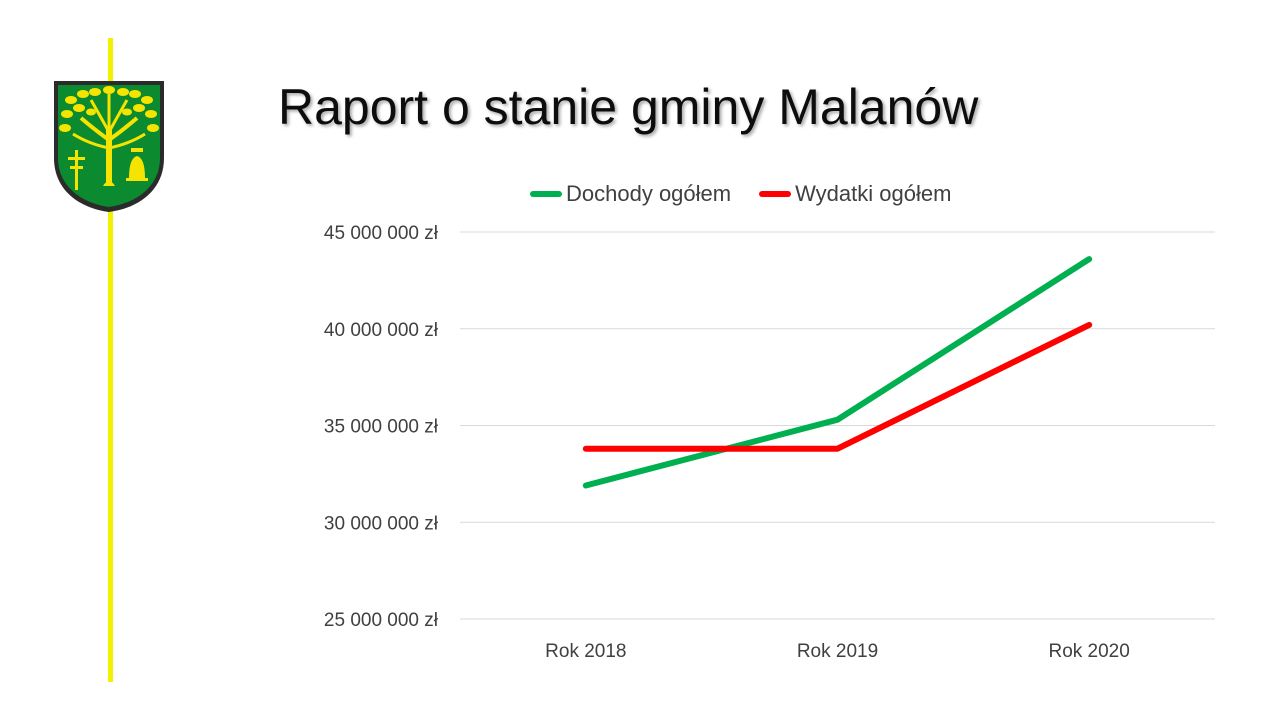 Image resolution: width=1280 pixels, height=720 pixels. What do you see at coordinates (649, 193) in the screenshot?
I see `legend-label-dochody: Dochody ogółem` at bounding box center [649, 193].